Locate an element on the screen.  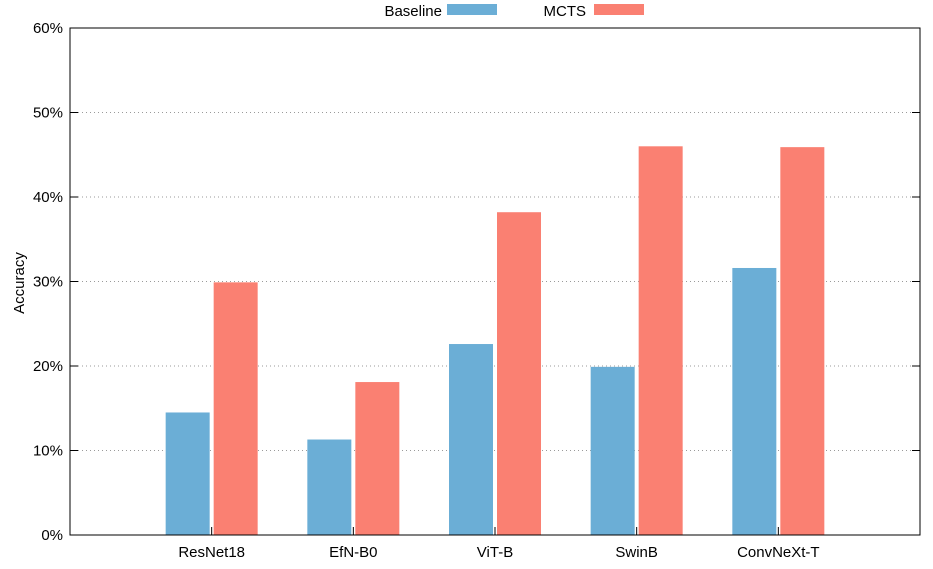
bar-baseline-efn-b0 is located at coordinates (329, 487).